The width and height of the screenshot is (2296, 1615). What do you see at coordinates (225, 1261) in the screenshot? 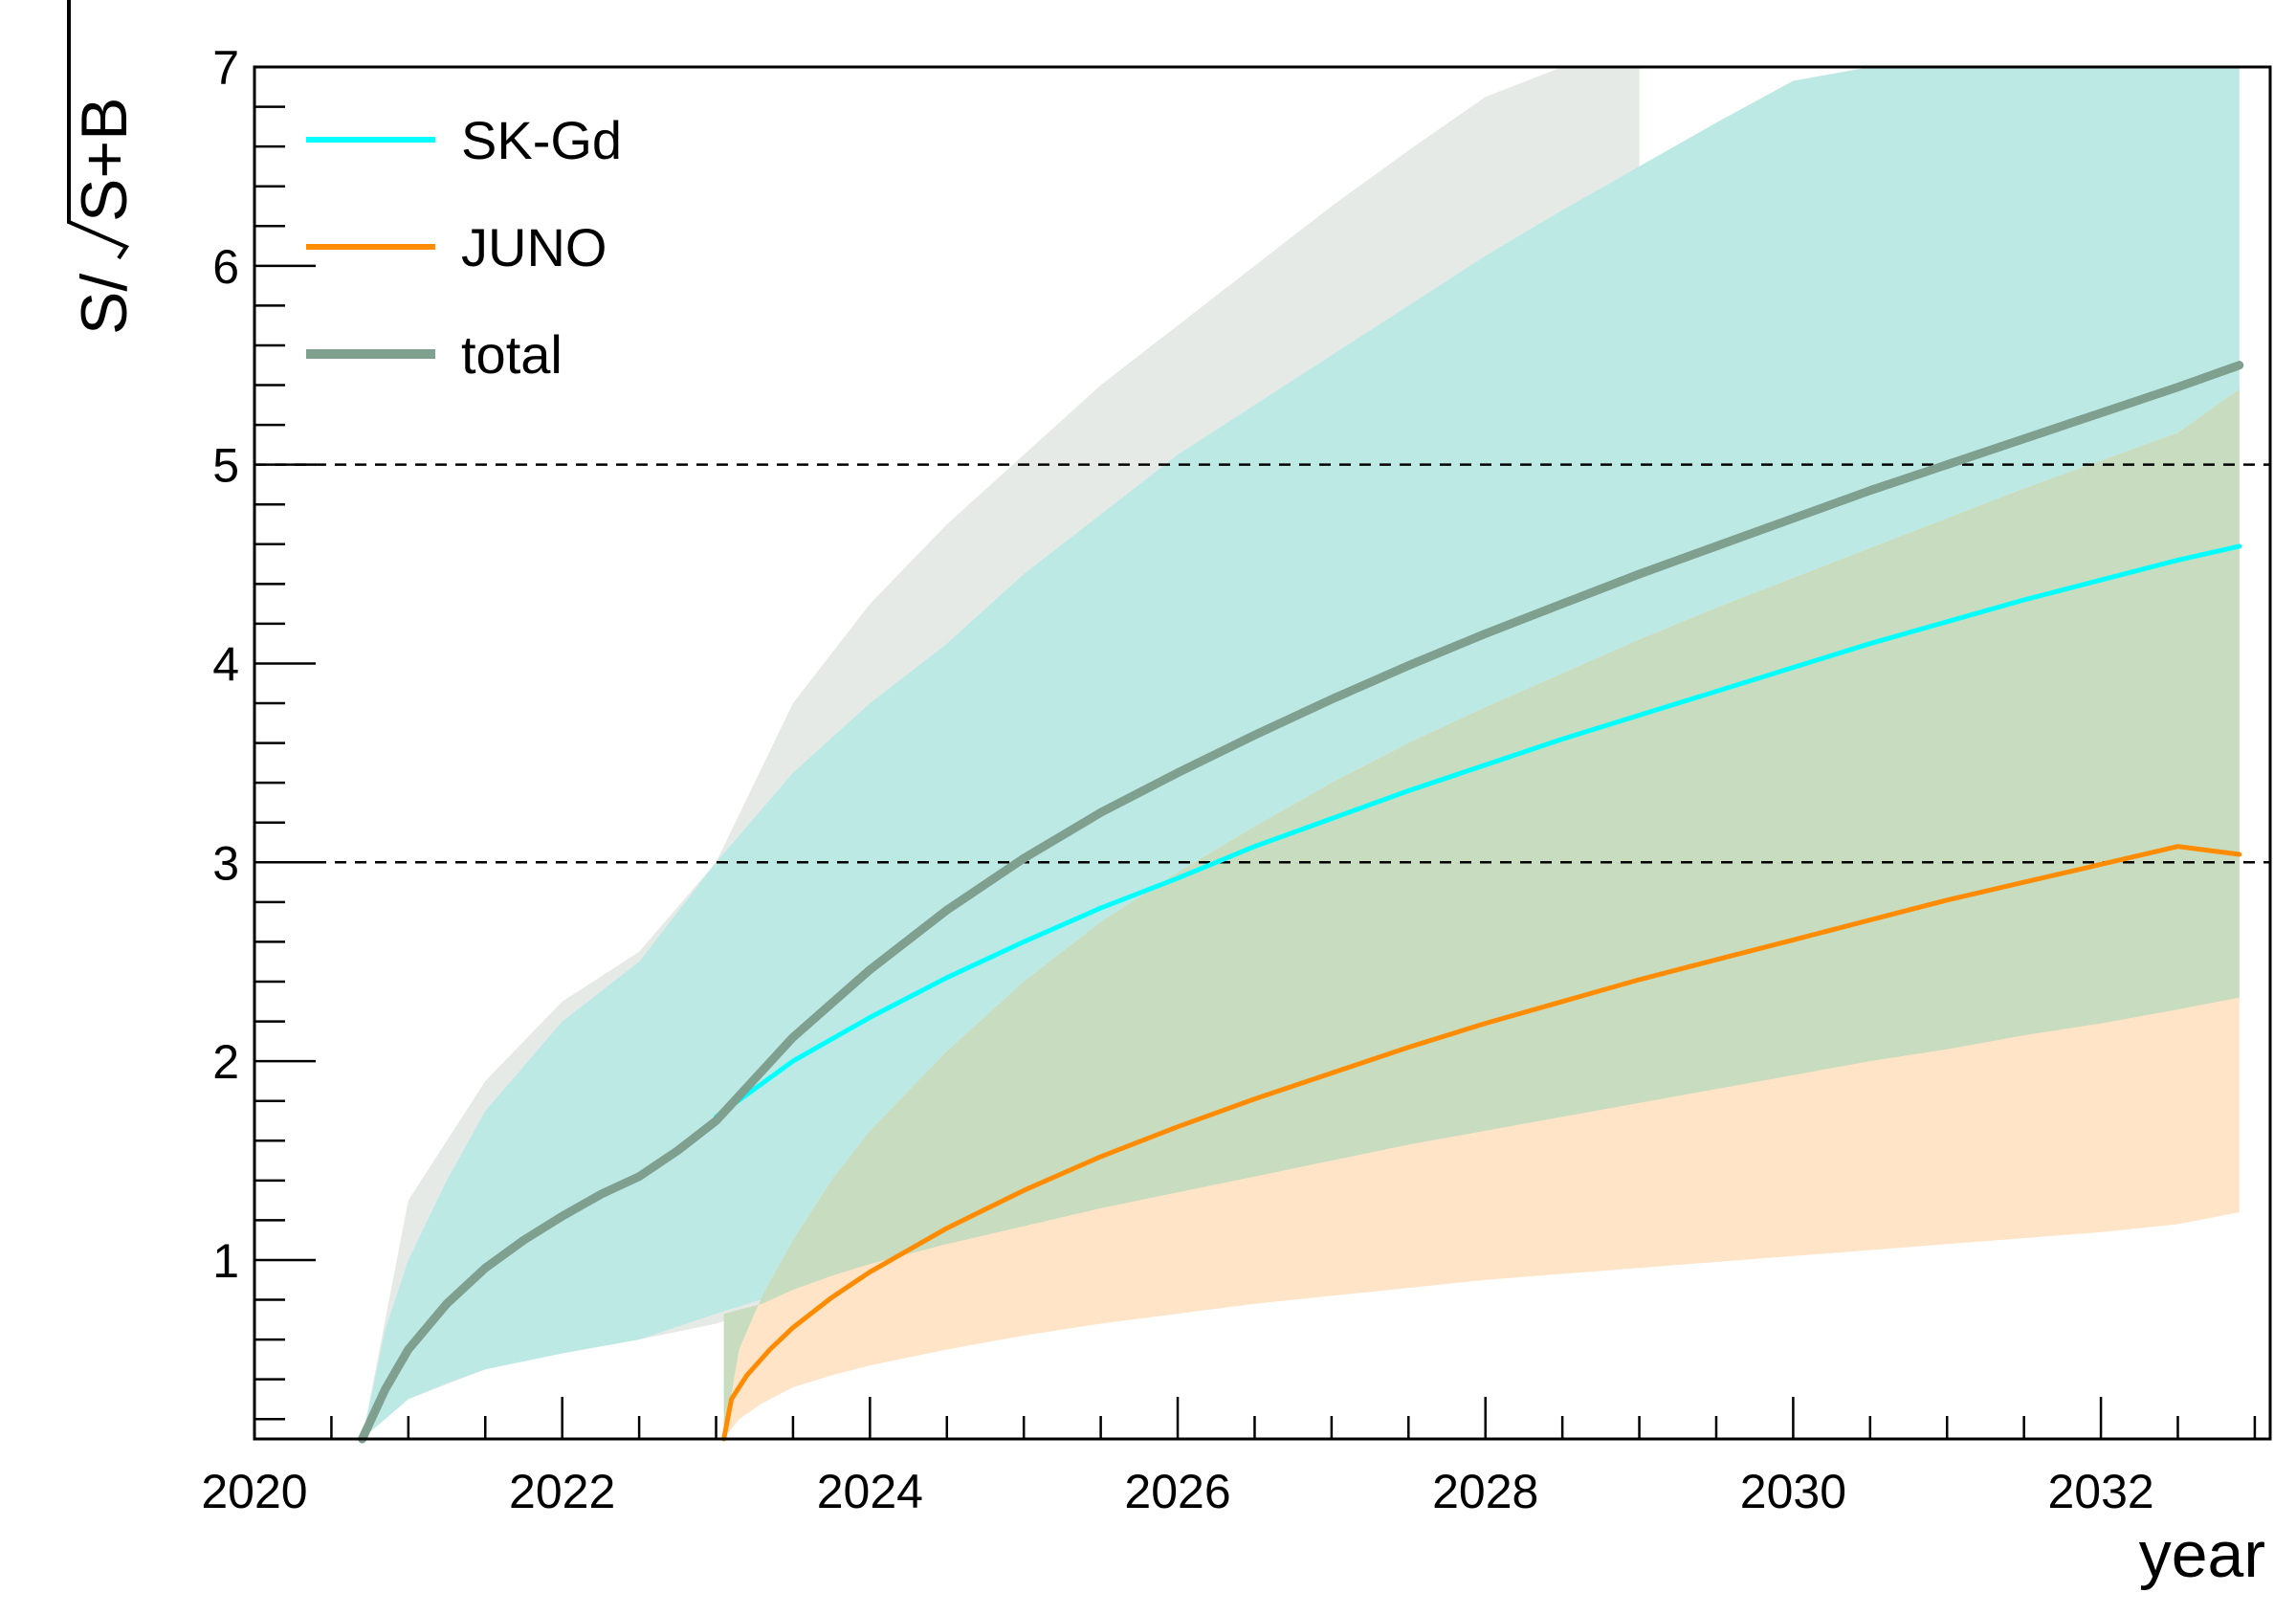
I see `y-tick-label: 1` at bounding box center [225, 1261].